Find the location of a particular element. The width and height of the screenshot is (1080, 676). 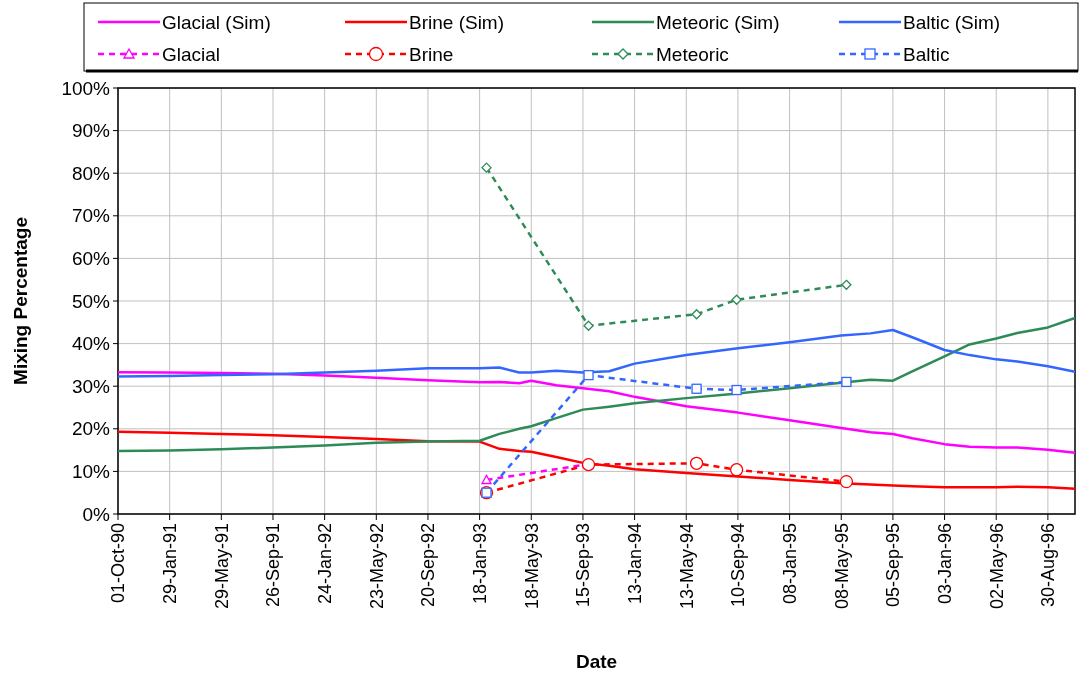

x-tick-label: 18-May-93 is located at coordinates (531, 566).